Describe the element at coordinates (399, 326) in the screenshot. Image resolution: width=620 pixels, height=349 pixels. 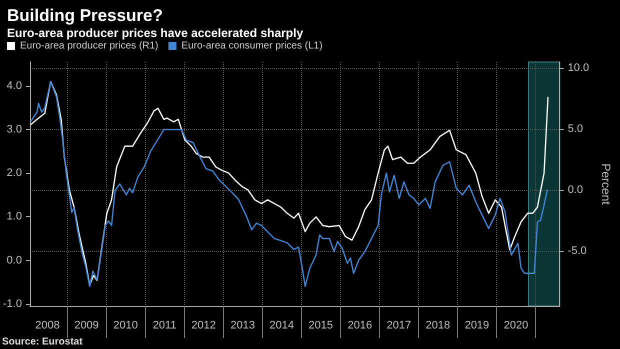
I see `x-tick-label: 2017` at that location.